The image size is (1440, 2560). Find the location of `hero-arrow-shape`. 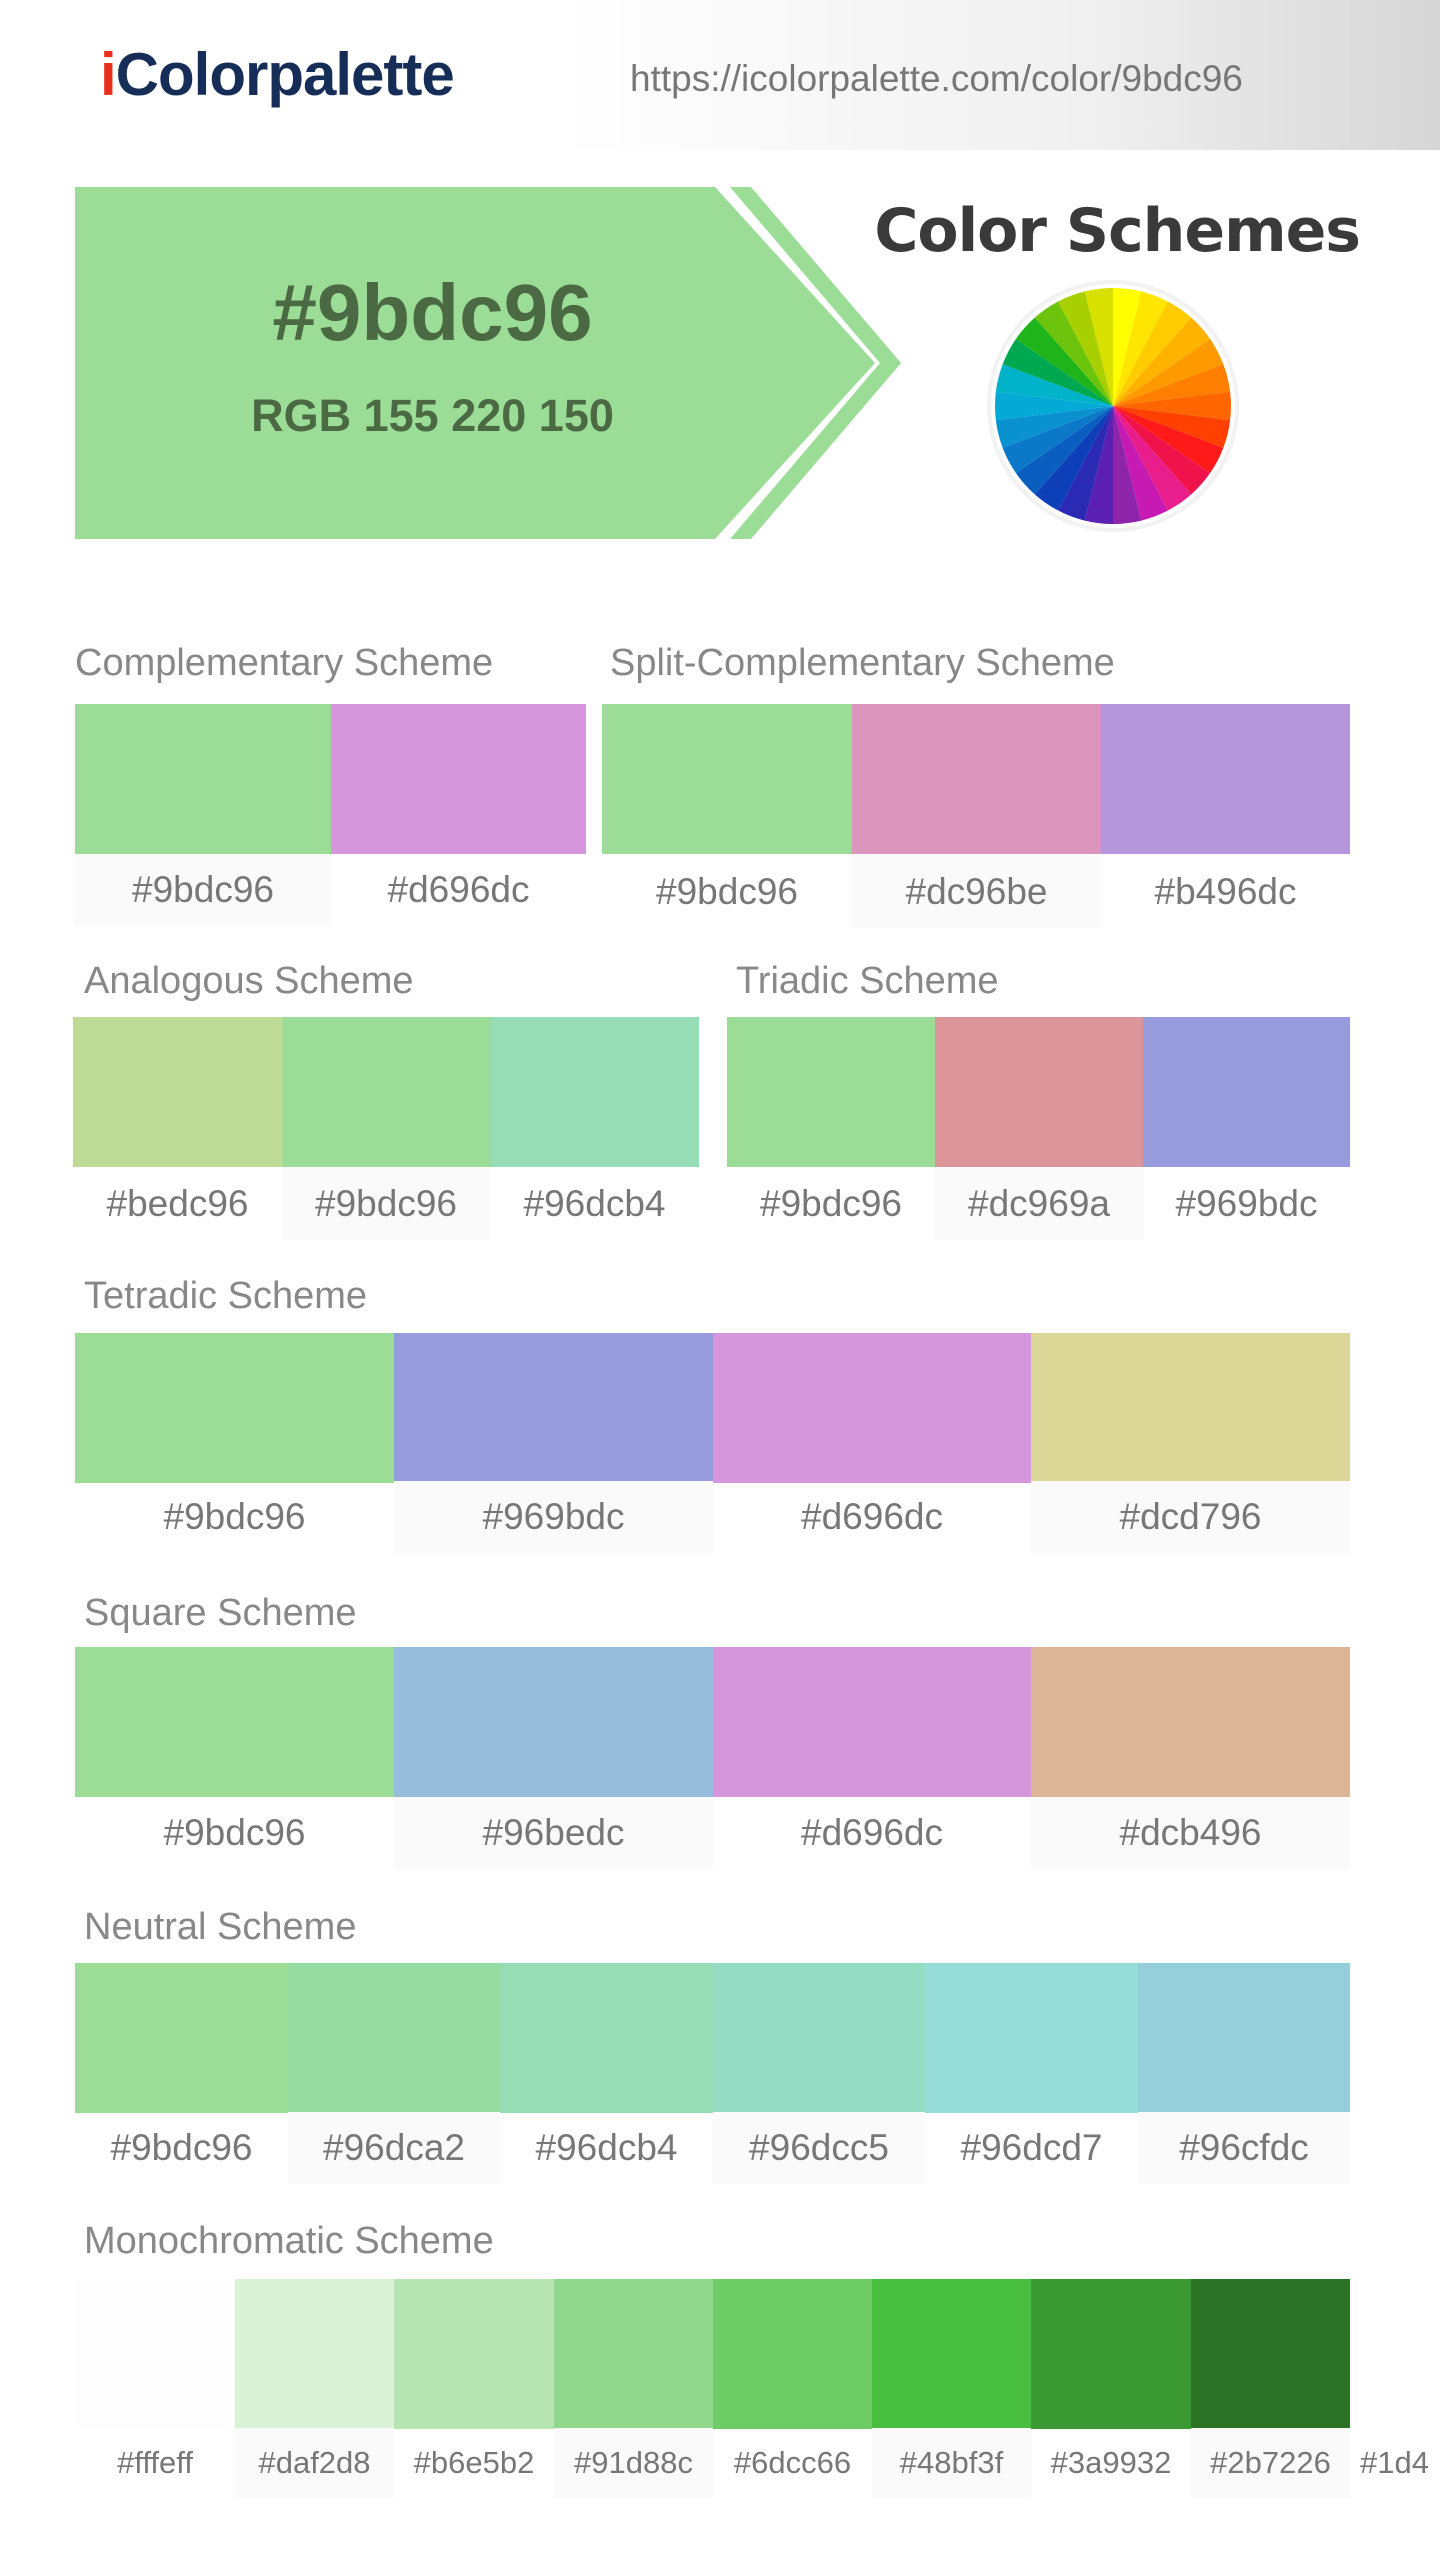

hero-arrow-shape is located at coordinates (488, 363).